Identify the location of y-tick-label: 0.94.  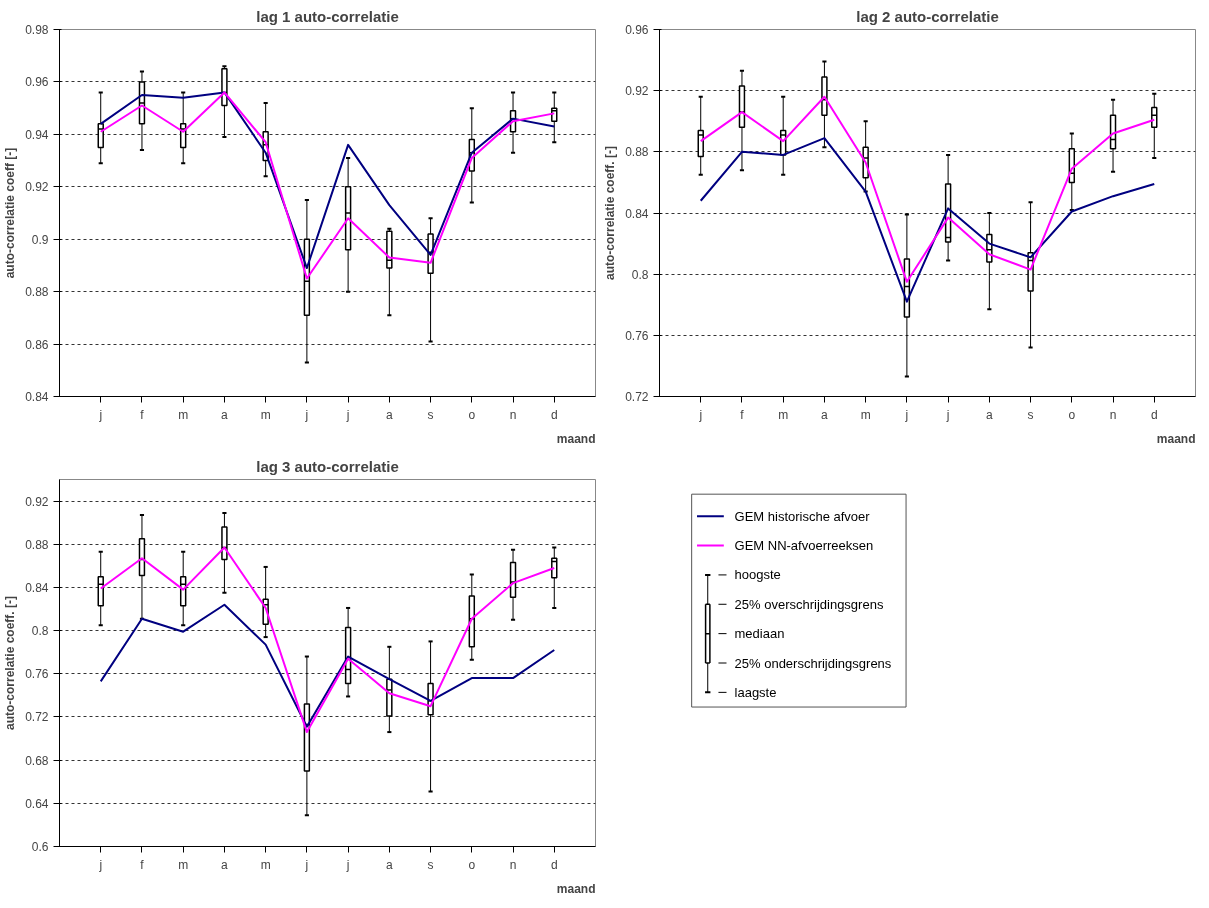
(37, 134).